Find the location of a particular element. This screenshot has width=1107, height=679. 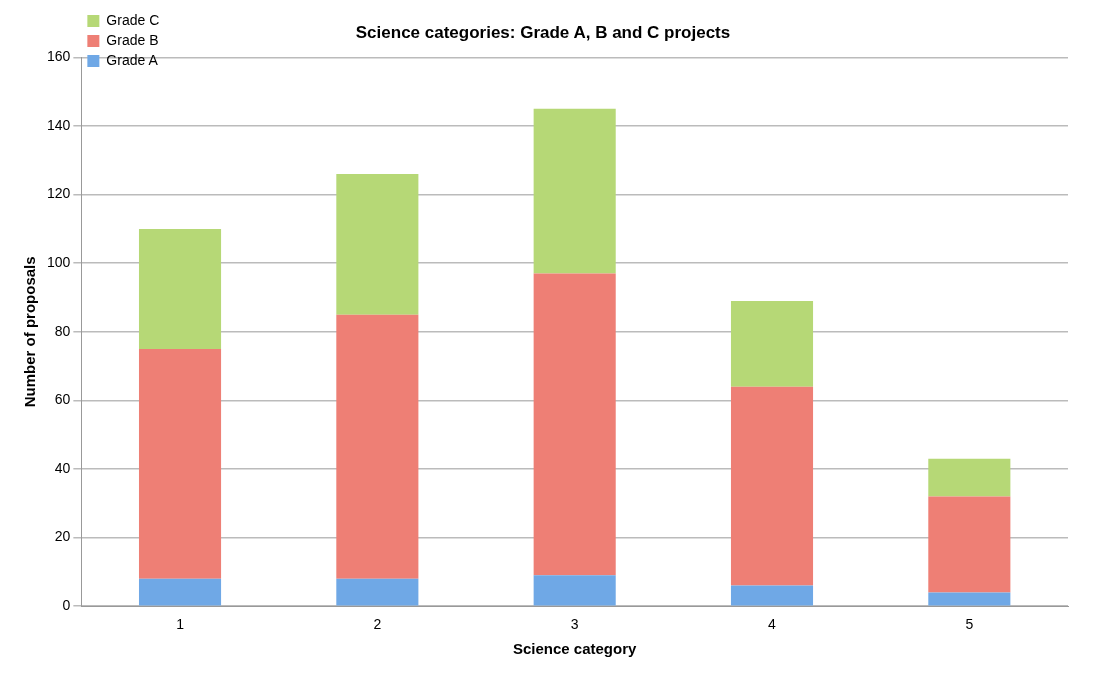

legend-label: Grade B is located at coordinates (132, 39).